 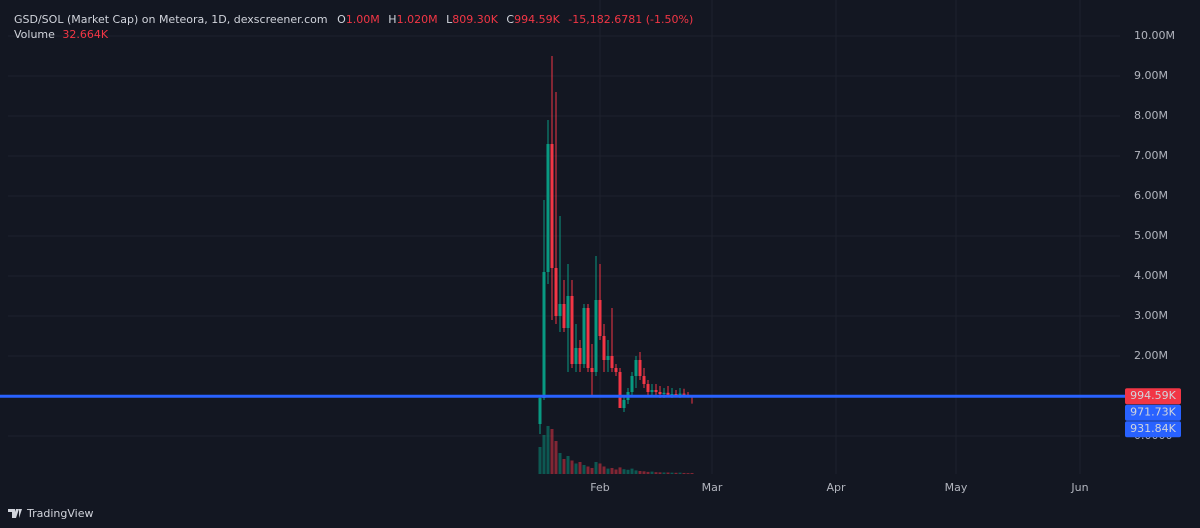 I want to click on y-tick-label: 6.00M, so click(x=1151, y=195).